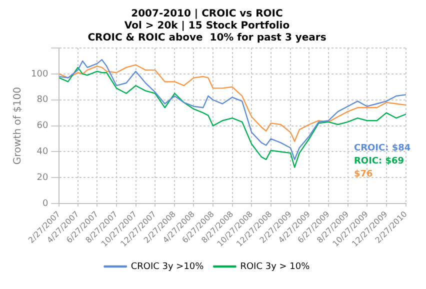 This screenshot has width=426, height=289. I want to click on chart-subtitle: Vol > 20k | 15 Stock Portfolio CROIC & ROIC above 10% for past 3 years, so click(207, 32).